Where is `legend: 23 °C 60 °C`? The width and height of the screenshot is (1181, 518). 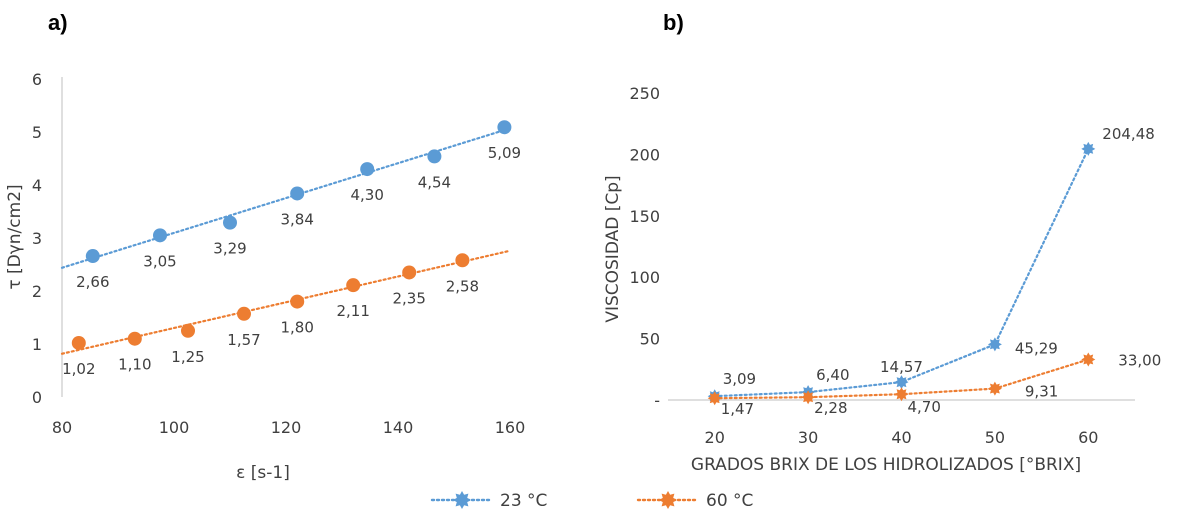 legend: 23 °C 60 °C is located at coordinates (591, 501).